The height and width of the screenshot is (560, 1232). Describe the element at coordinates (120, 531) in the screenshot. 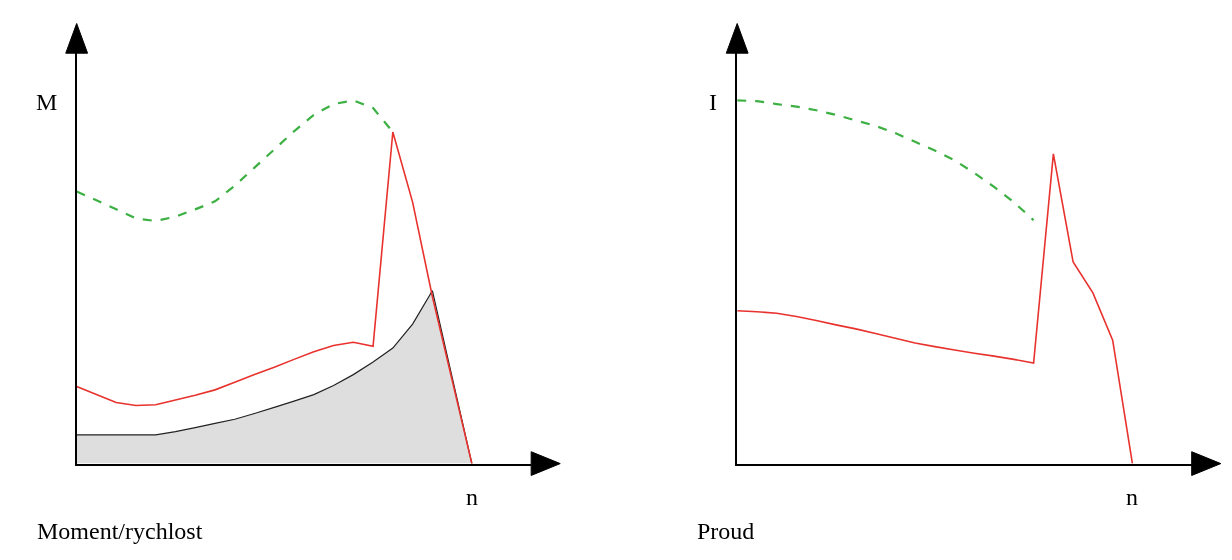

I see `text: Moment/rychlost` at that location.